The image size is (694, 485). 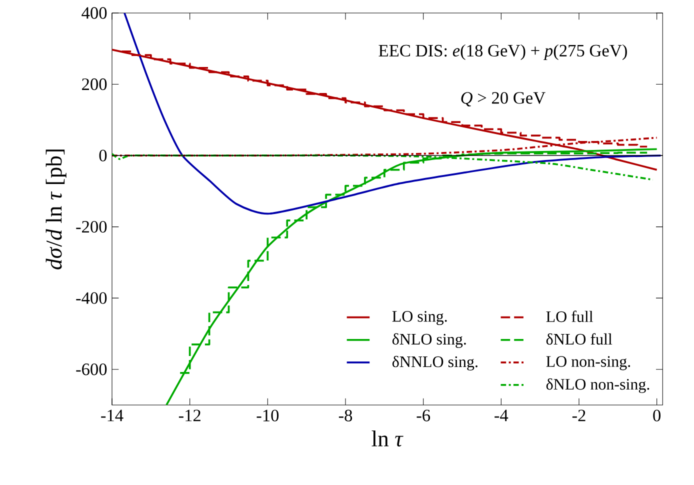 I want to click on x-tick-label: -12, so click(x=189, y=416).